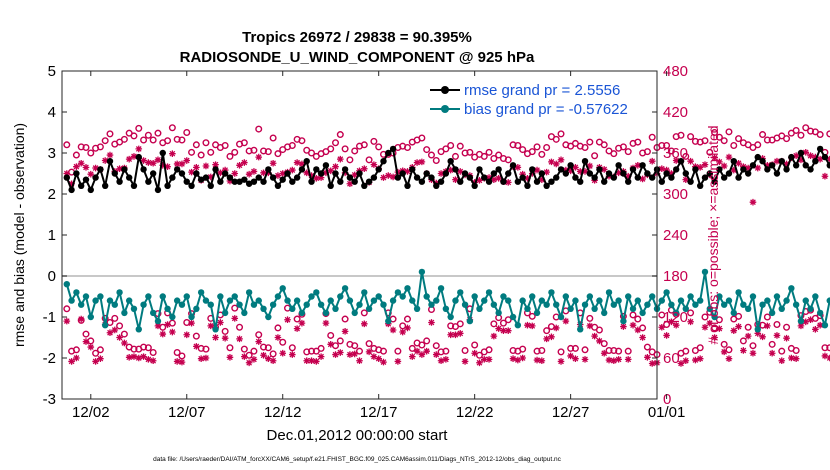 This screenshot has height=470, width=830. What do you see at coordinates (445, 90) in the screenshot?
I see `legend-rmse-marker` at bounding box center [445, 90].